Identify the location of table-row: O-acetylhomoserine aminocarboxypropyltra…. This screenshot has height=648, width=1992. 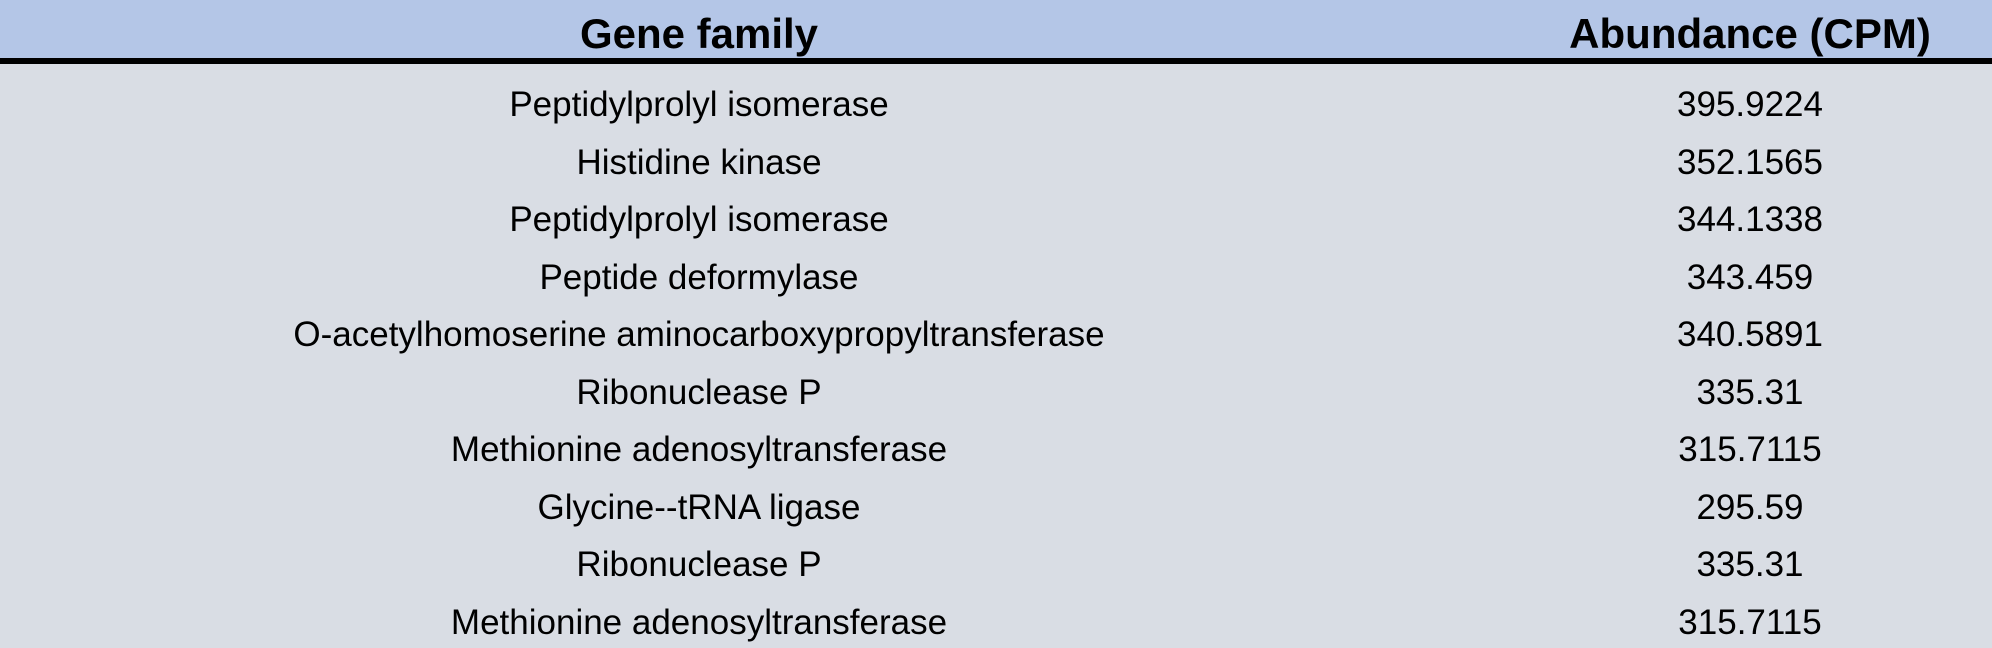
(996, 329).